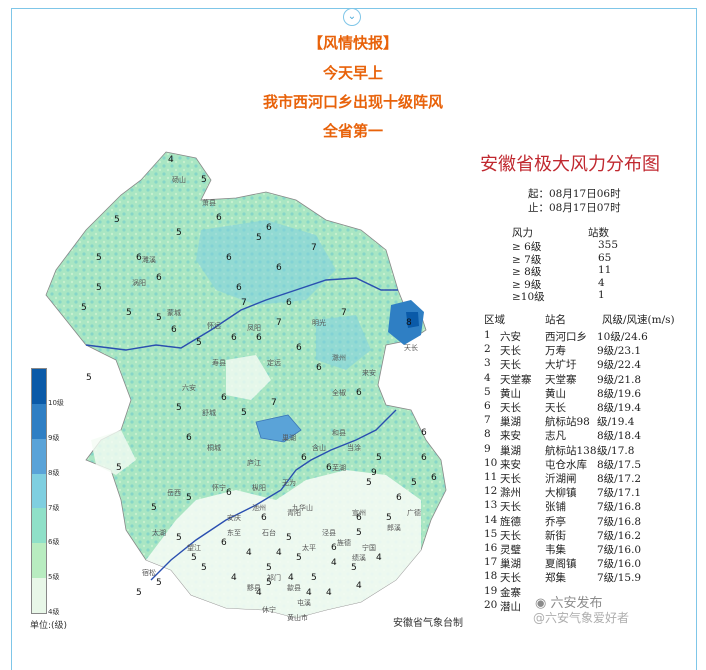  What do you see at coordinates (209, 202) in the screenshot?
I see `city-label: 萧县` at bounding box center [209, 202].